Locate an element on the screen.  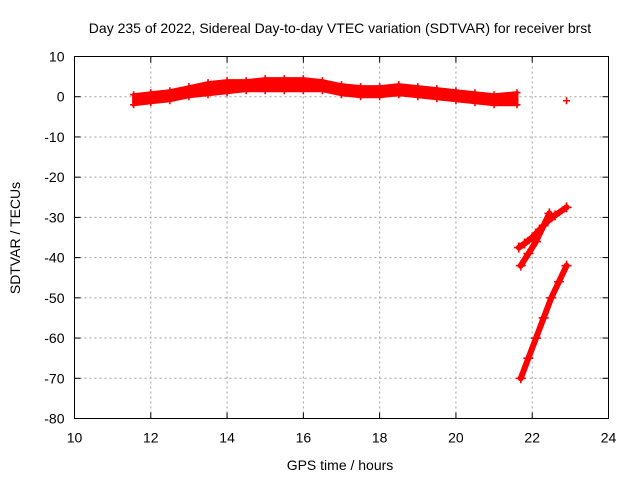
x-tick-label: 16 is located at coordinates (304, 438).